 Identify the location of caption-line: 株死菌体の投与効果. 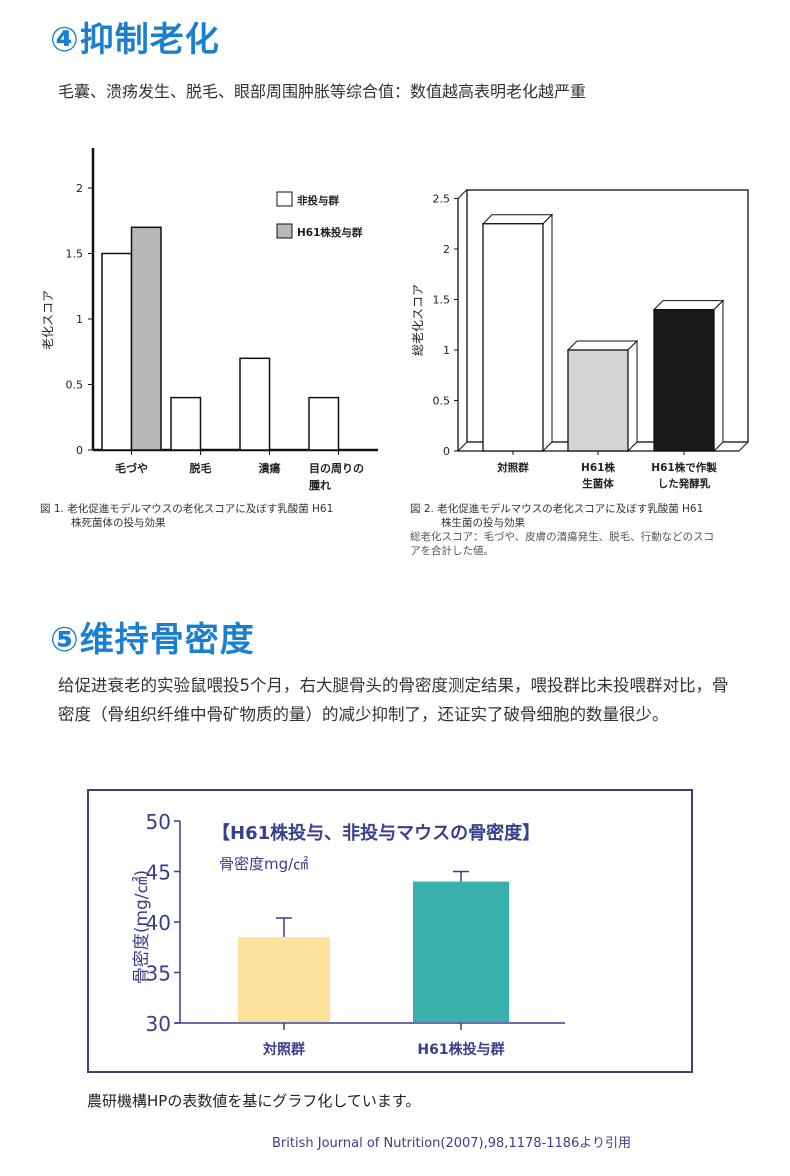
(118, 523).